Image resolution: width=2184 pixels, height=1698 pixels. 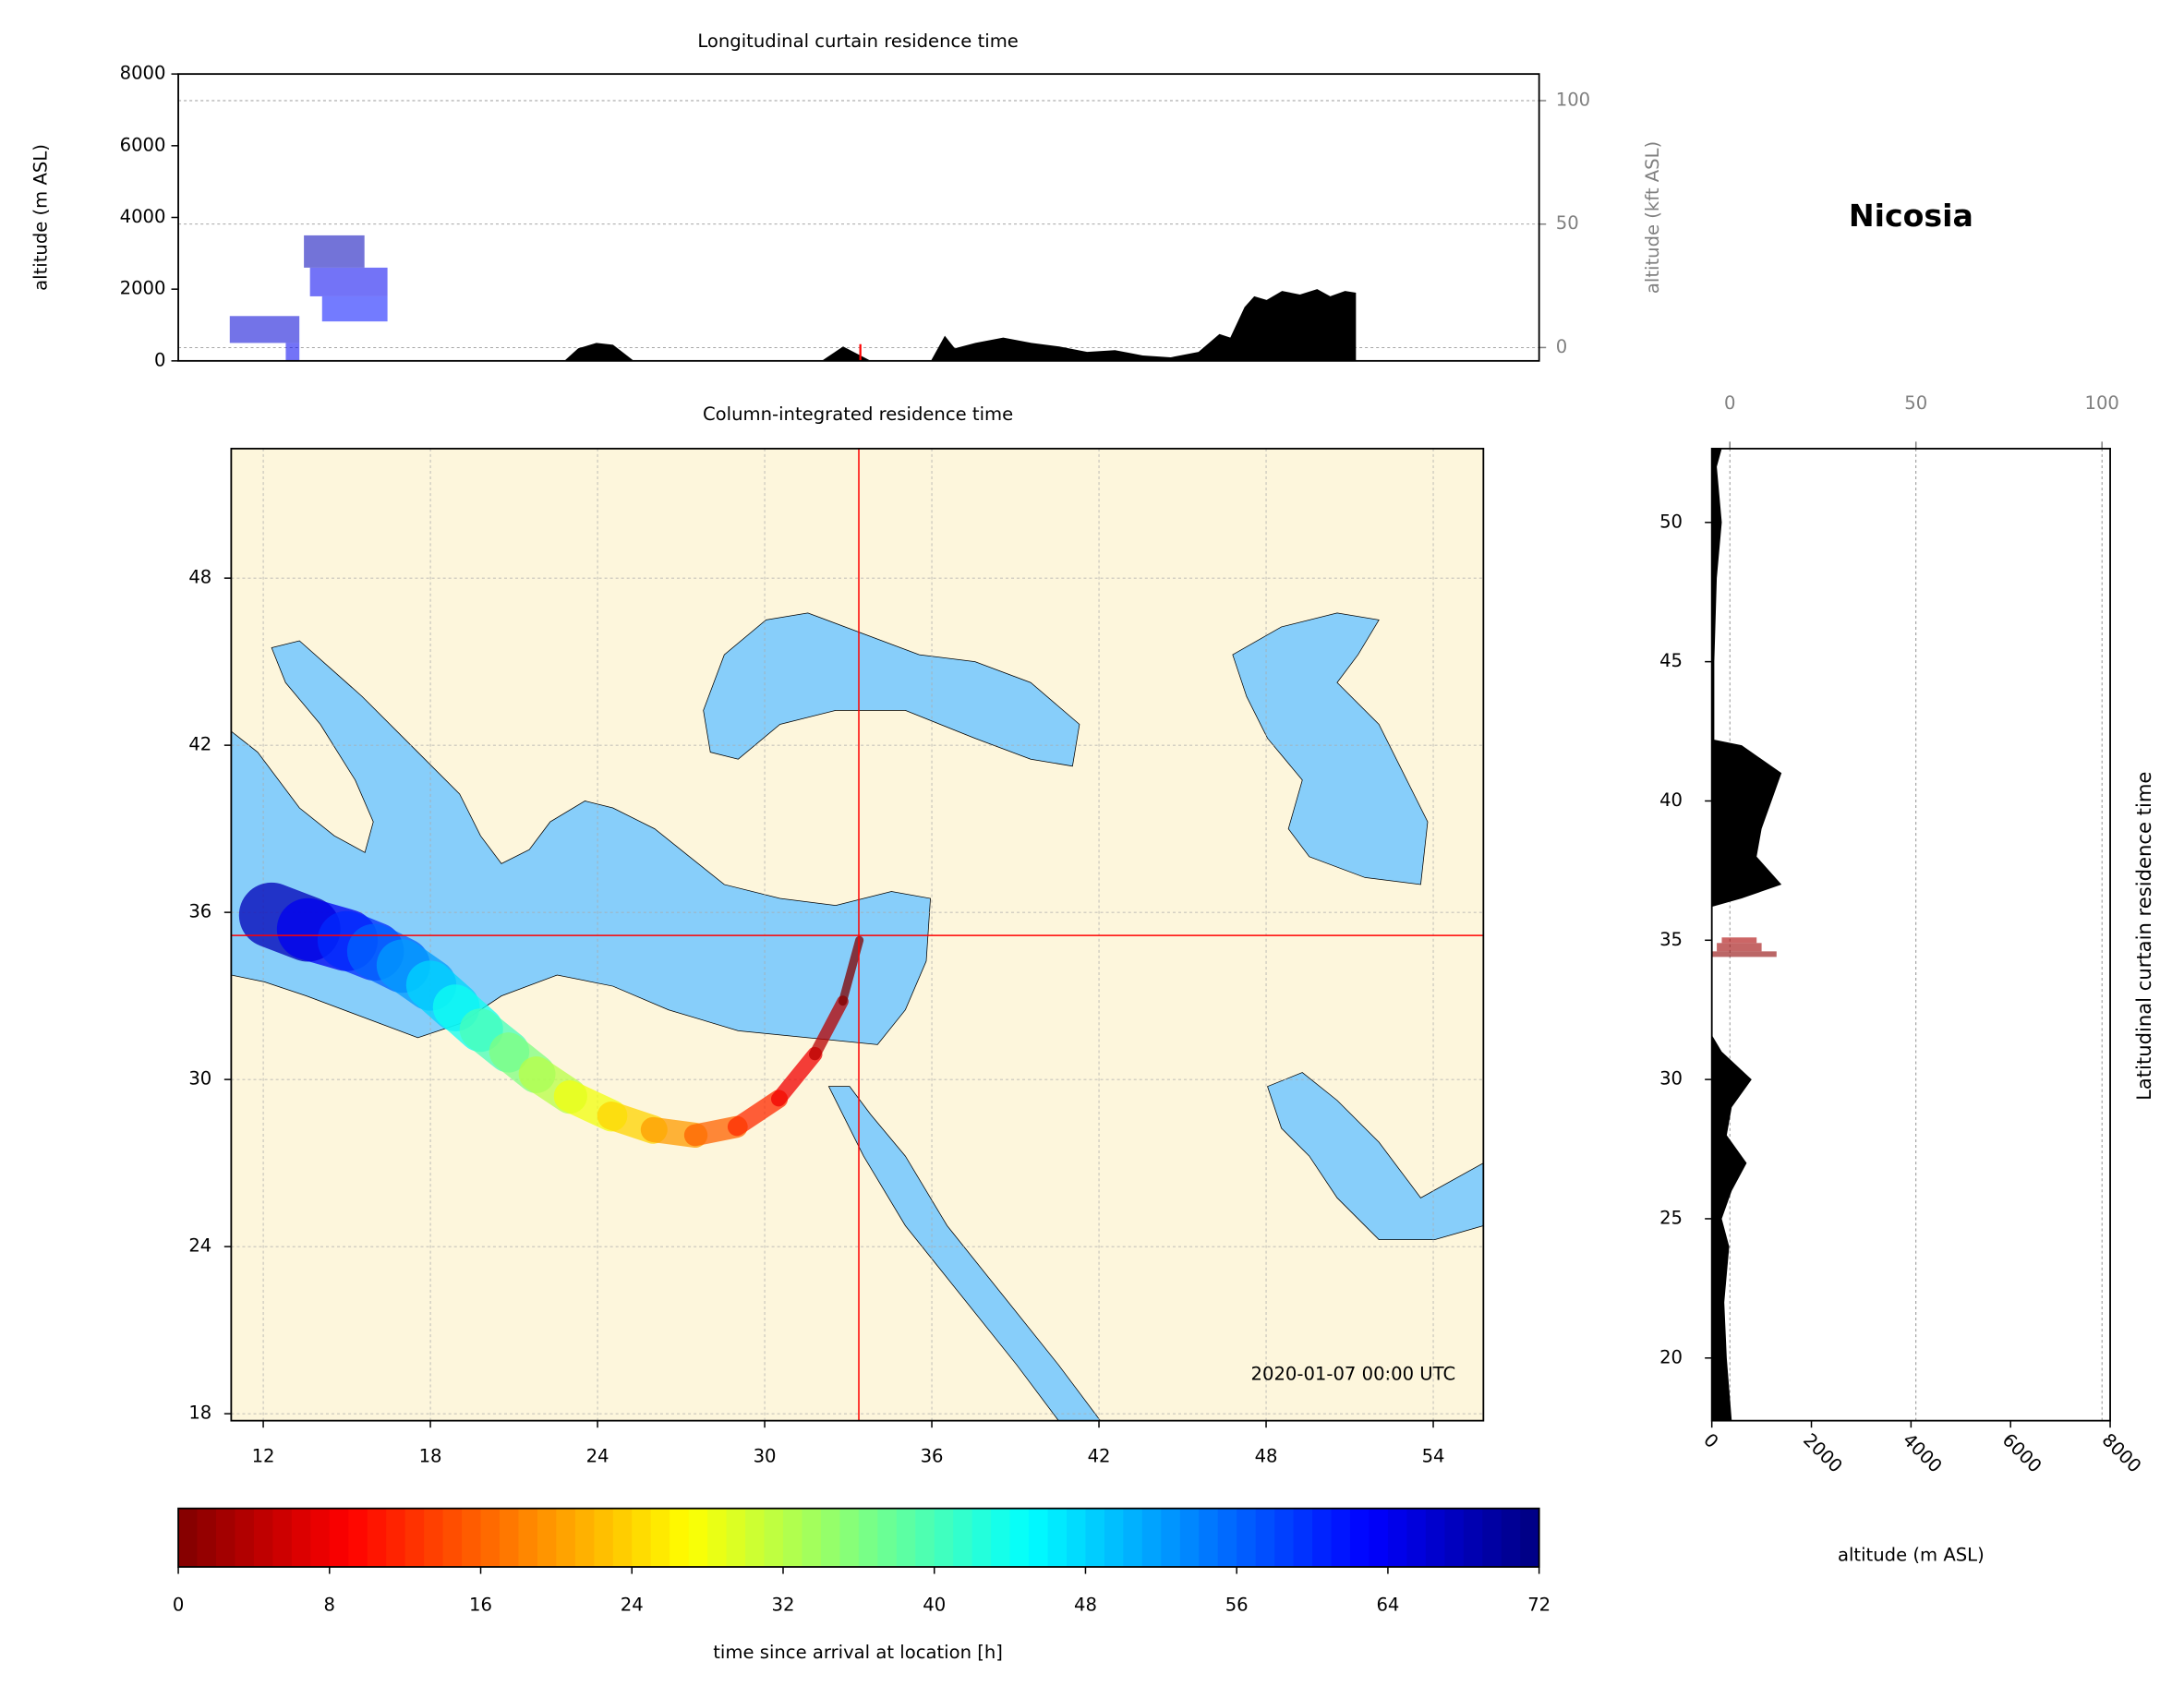 What do you see at coordinates (199, 911) in the screenshot?
I see `y-tick-label: 36` at bounding box center [199, 911].